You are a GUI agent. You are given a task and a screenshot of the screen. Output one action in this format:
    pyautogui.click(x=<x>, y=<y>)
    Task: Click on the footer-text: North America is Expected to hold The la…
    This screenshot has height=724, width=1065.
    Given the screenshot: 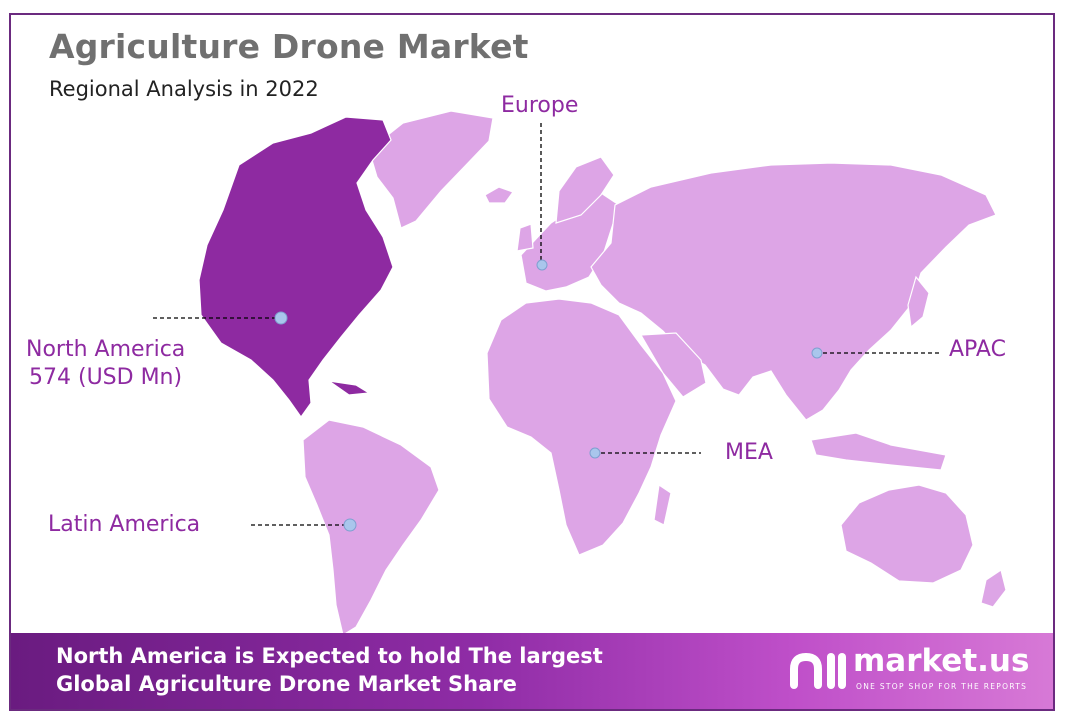 What is the action you would take?
    pyautogui.click(x=376, y=670)
    